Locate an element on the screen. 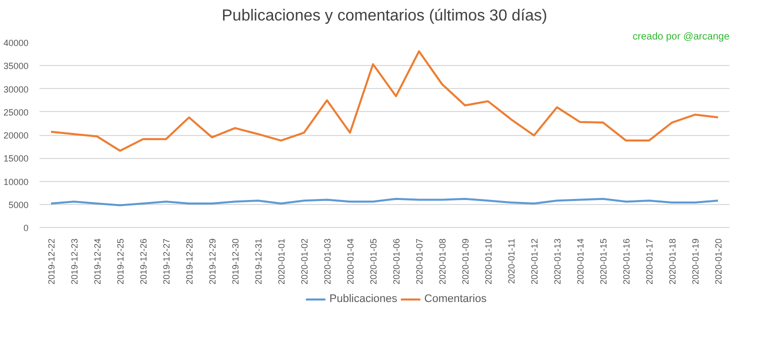  x-tick-label: 2020-01-17 is located at coordinates (649, 261).